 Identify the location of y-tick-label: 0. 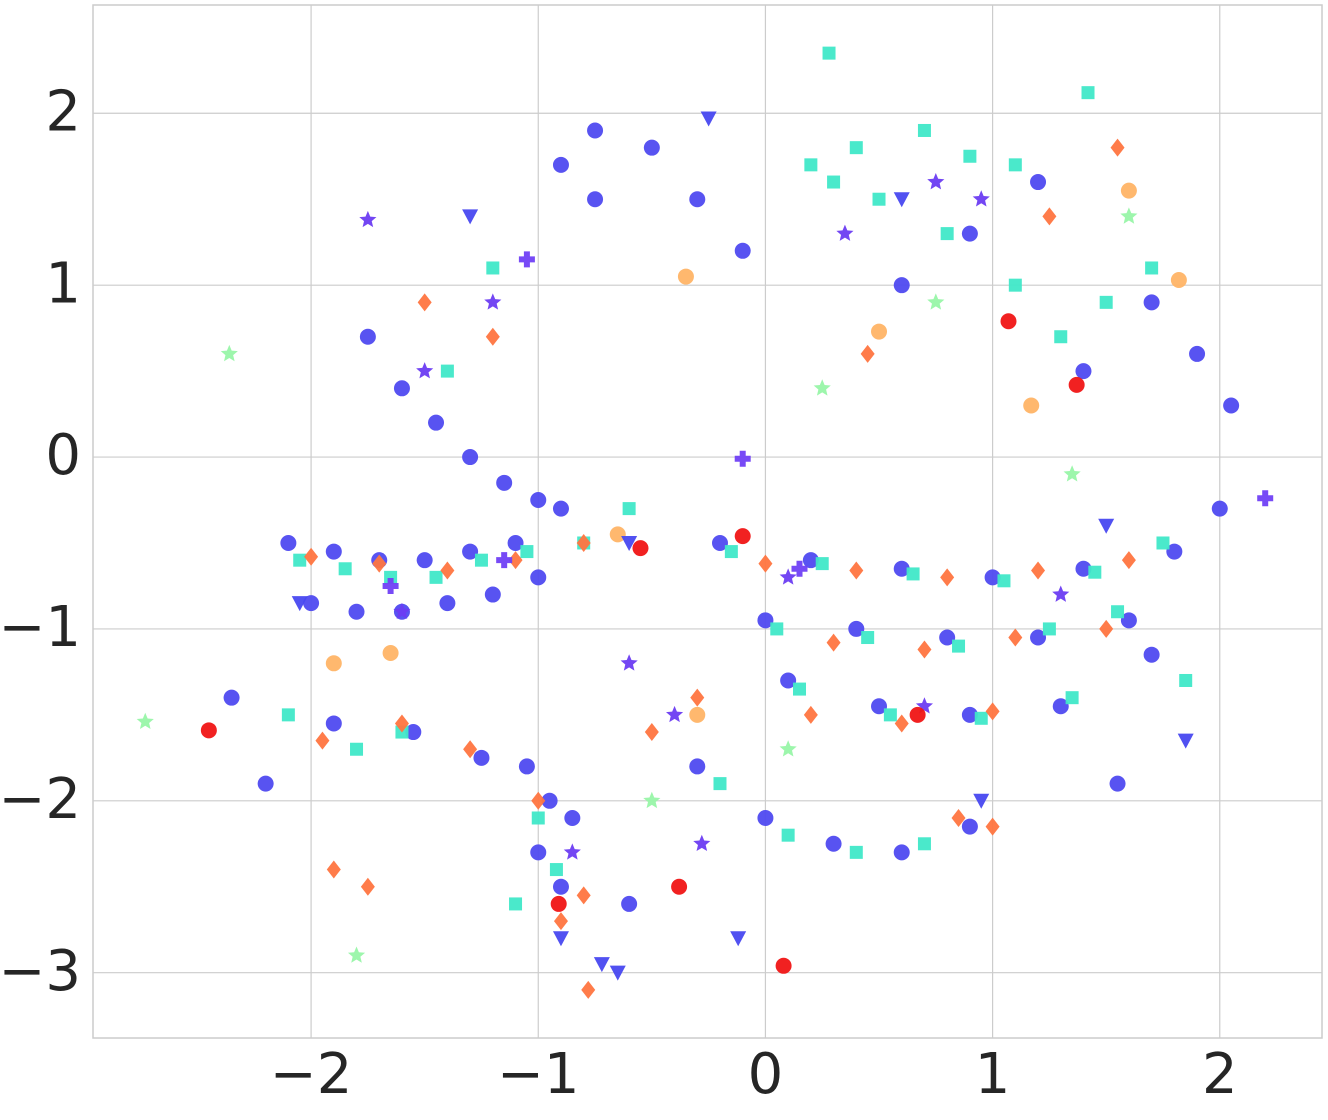
(63, 455).